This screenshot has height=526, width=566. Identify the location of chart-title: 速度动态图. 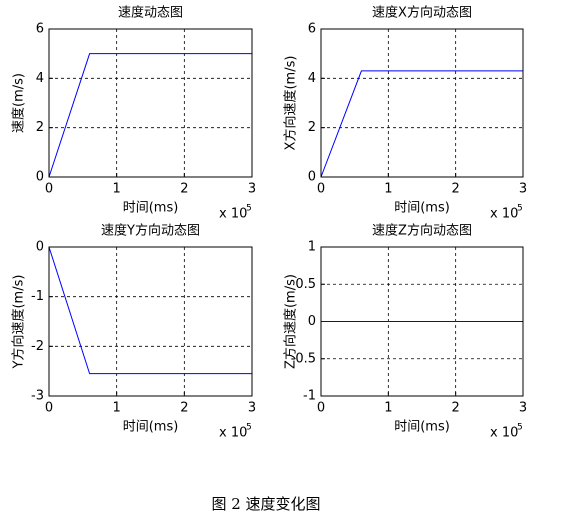
(150, 13).